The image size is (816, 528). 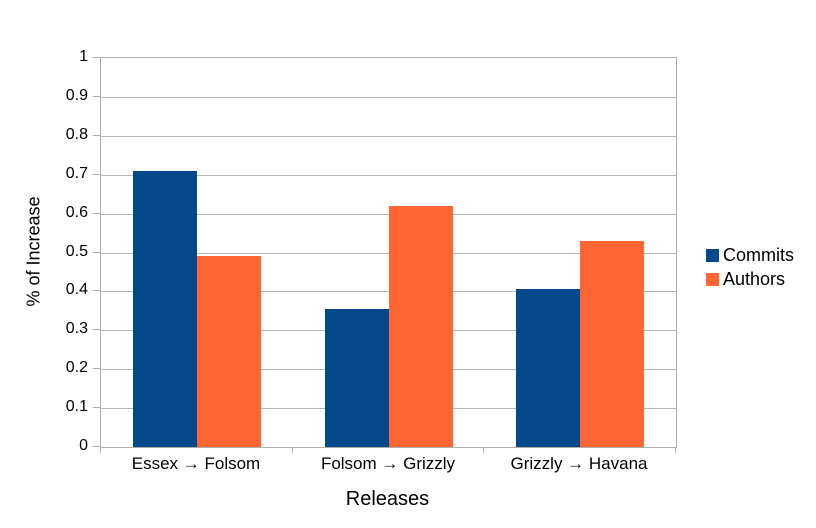 What do you see at coordinates (83, 445) in the screenshot?
I see `y-tick-label: 0` at bounding box center [83, 445].